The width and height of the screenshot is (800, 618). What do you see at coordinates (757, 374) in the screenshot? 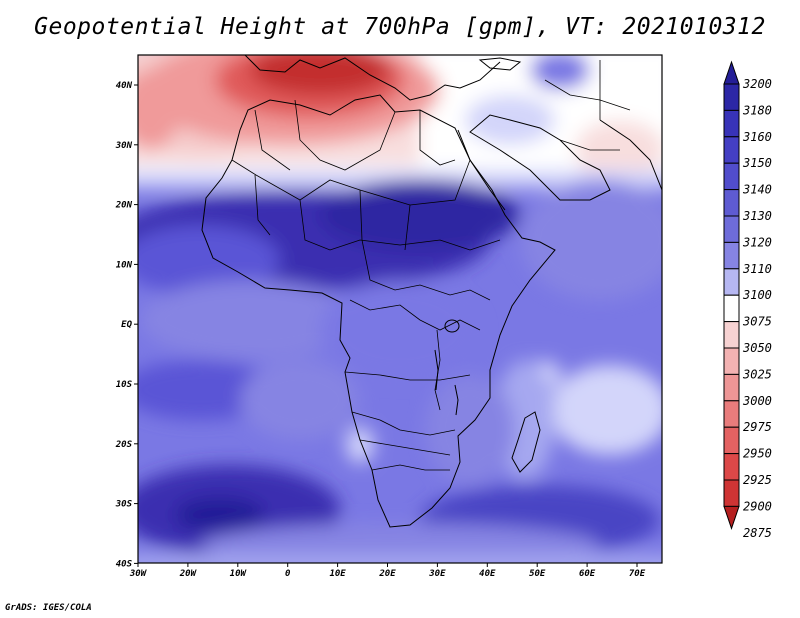
I see `colorbar-level-label: 3025` at bounding box center [757, 374].